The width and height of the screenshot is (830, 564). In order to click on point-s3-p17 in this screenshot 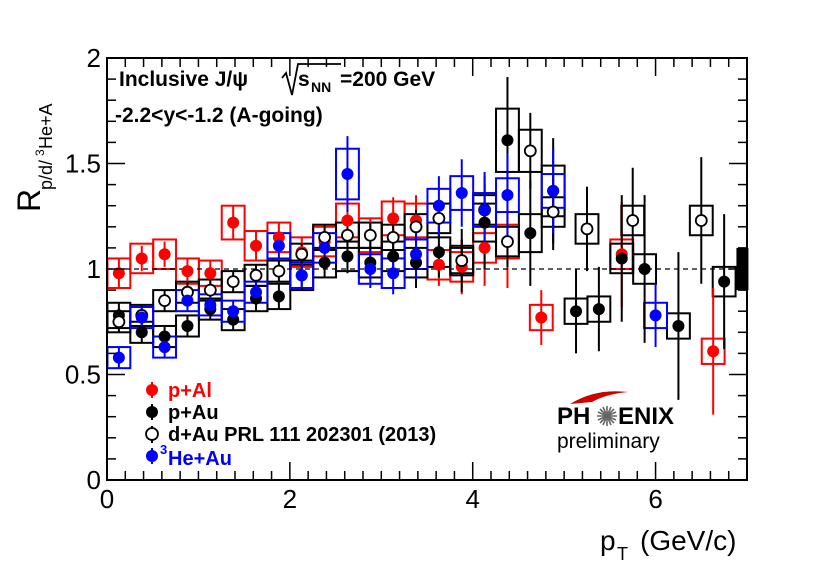, I will do `click(507, 195)`.